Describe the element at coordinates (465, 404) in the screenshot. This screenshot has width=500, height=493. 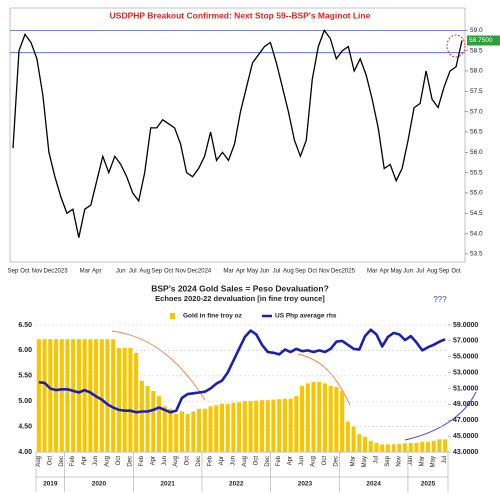
I see `y2-tick-label: 49.0000` at that location.